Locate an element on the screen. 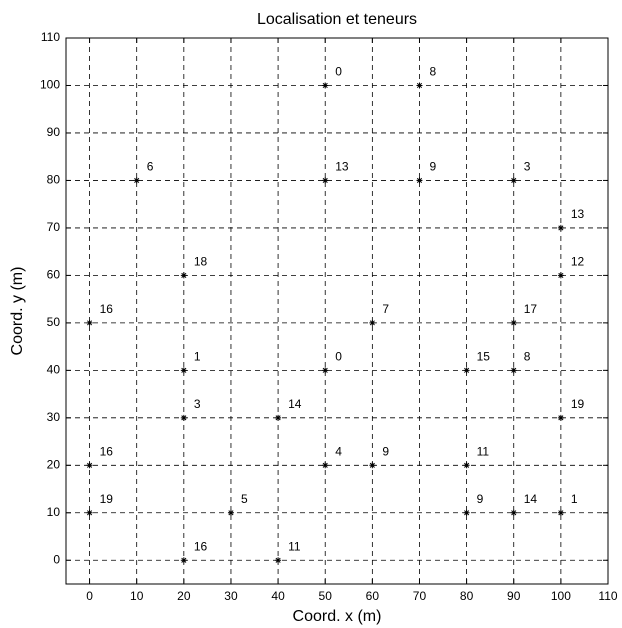  data-label: 18 is located at coordinates (201, 262).